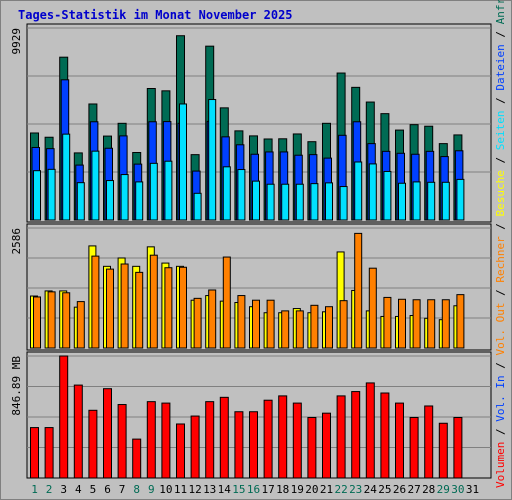  I want to click on day-label: 16, so click(253, 489).